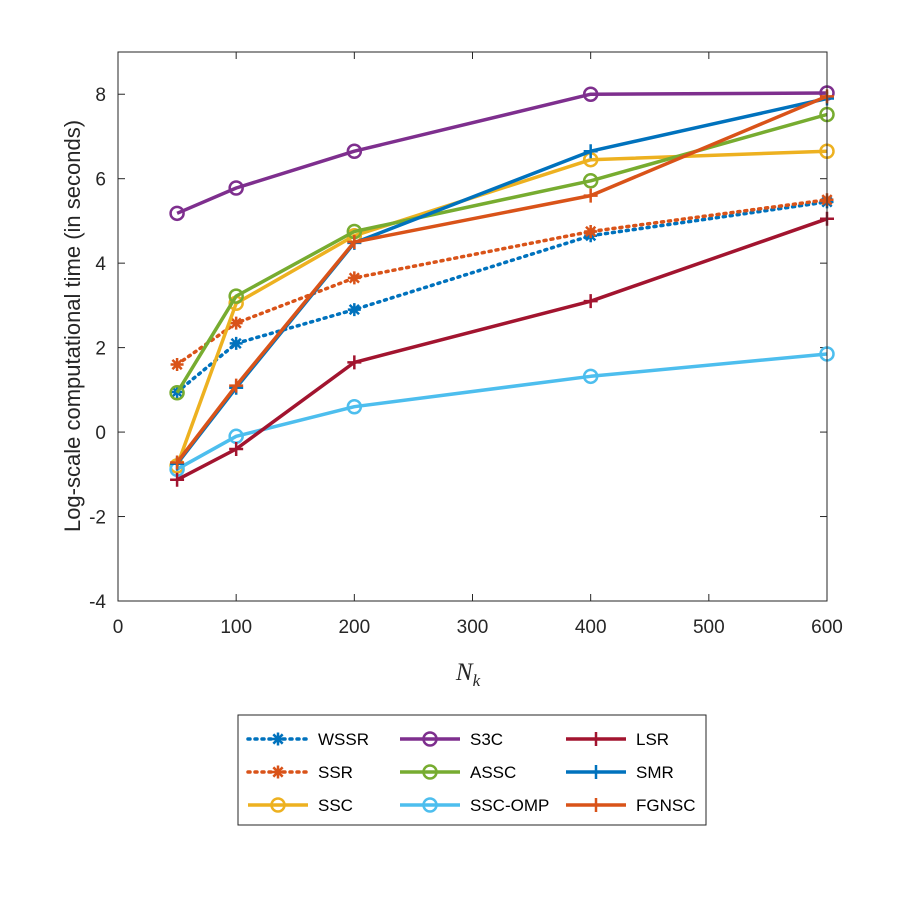 This screenshot has width=913, height=913. Describe the element at coordinates (596, 739) in the screenshot. I see `legend-marker-lsr` at that location.